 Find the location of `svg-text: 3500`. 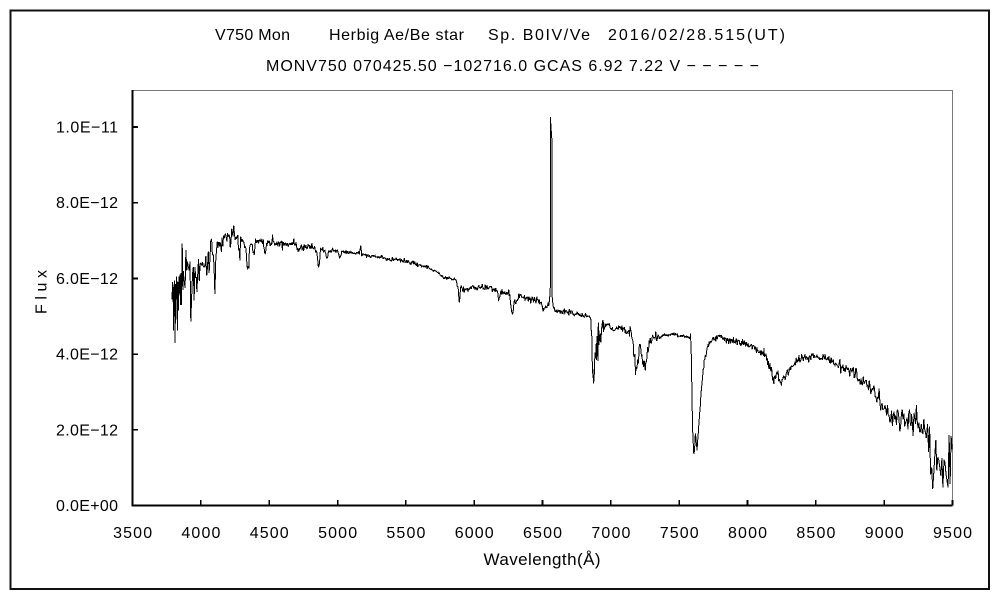

svg-text: 3500 is located at coordinates (132, 533).